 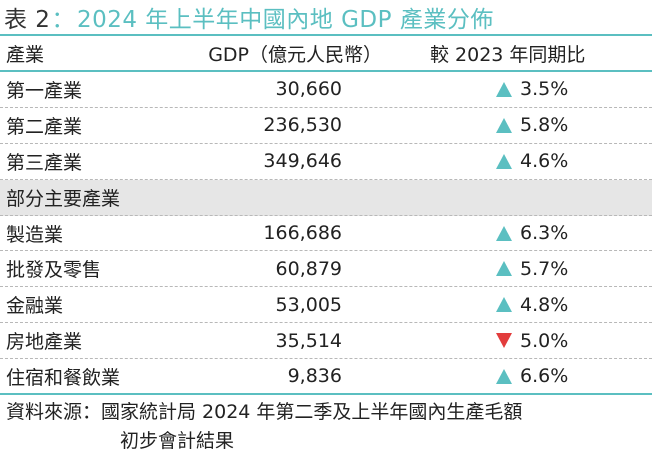 I want to click on source-note: 資料來源：國家統計局 2024 年第二季及上半年國內生產毛額 初步會計結果, so click(x=326, y=425).